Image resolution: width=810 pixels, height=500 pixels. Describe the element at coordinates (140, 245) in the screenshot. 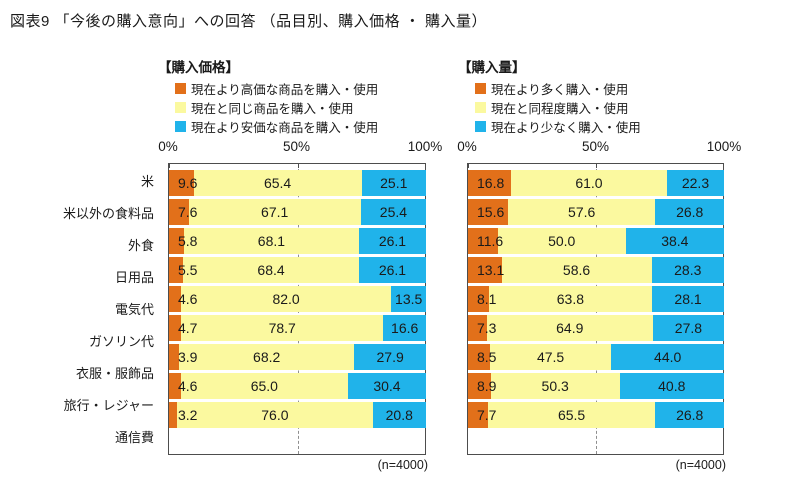

I see `category-label: 外食` at that location.